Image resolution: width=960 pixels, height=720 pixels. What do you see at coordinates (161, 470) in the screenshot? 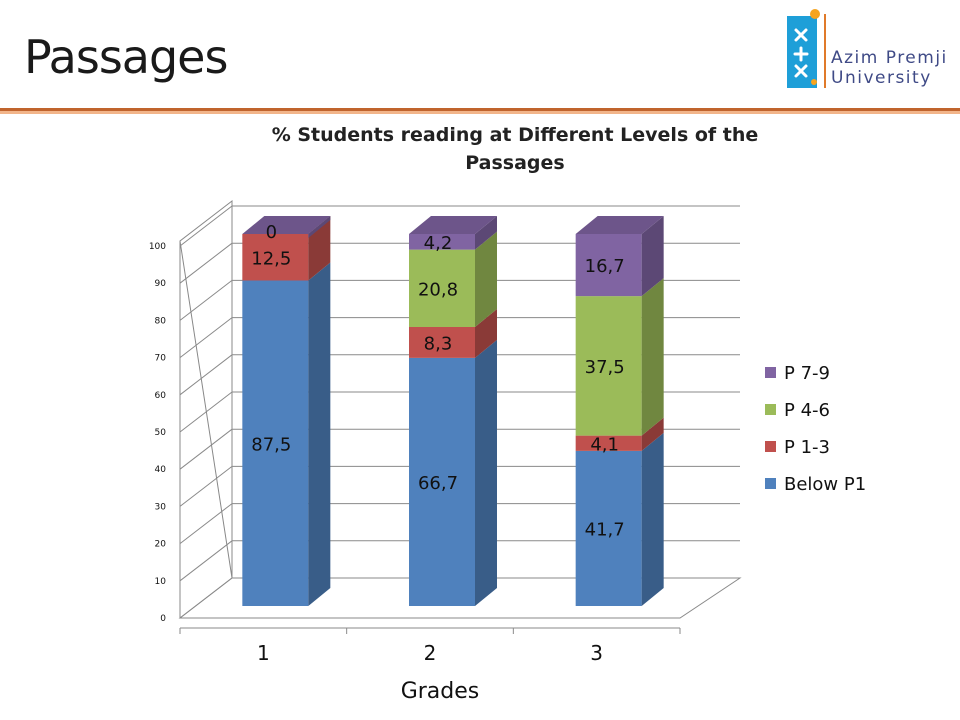
I see `y-tick-label: 40` at bounding box center [161, 470].